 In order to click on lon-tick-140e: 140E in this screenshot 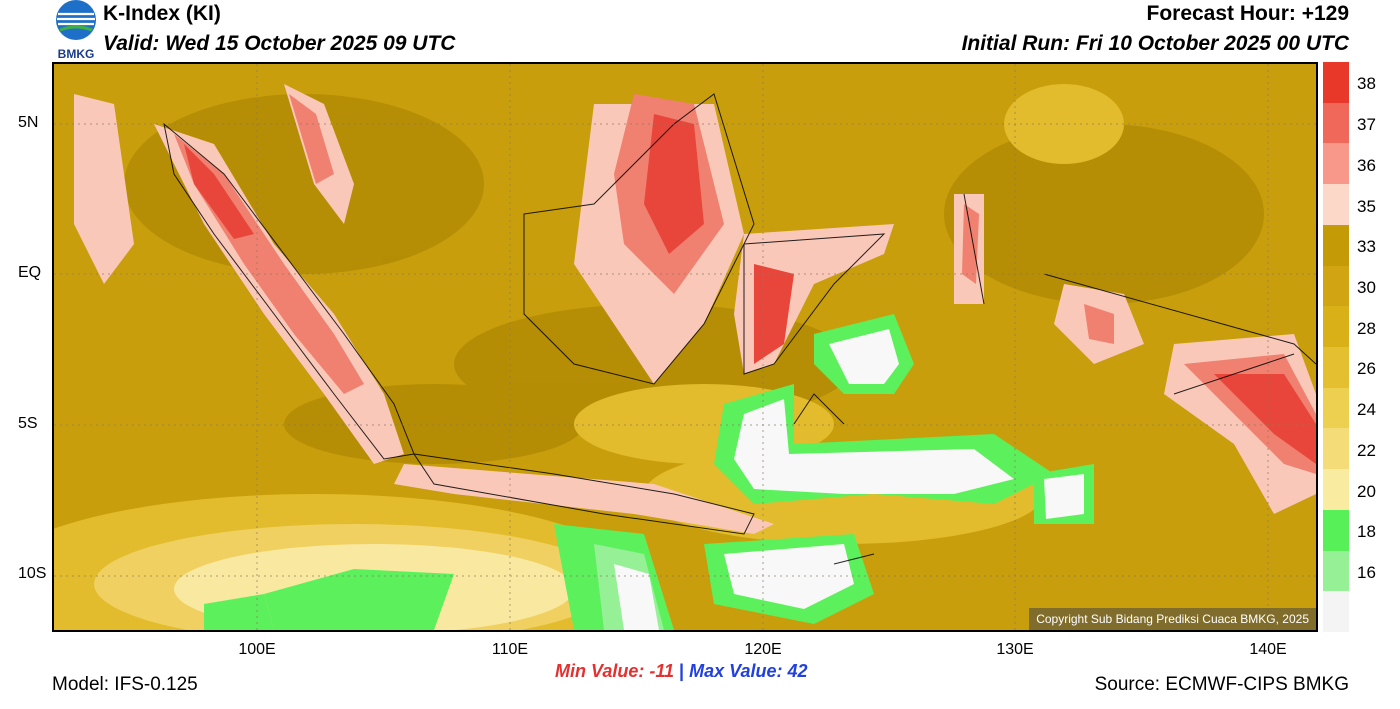, I will do `click(1268, 649)`.